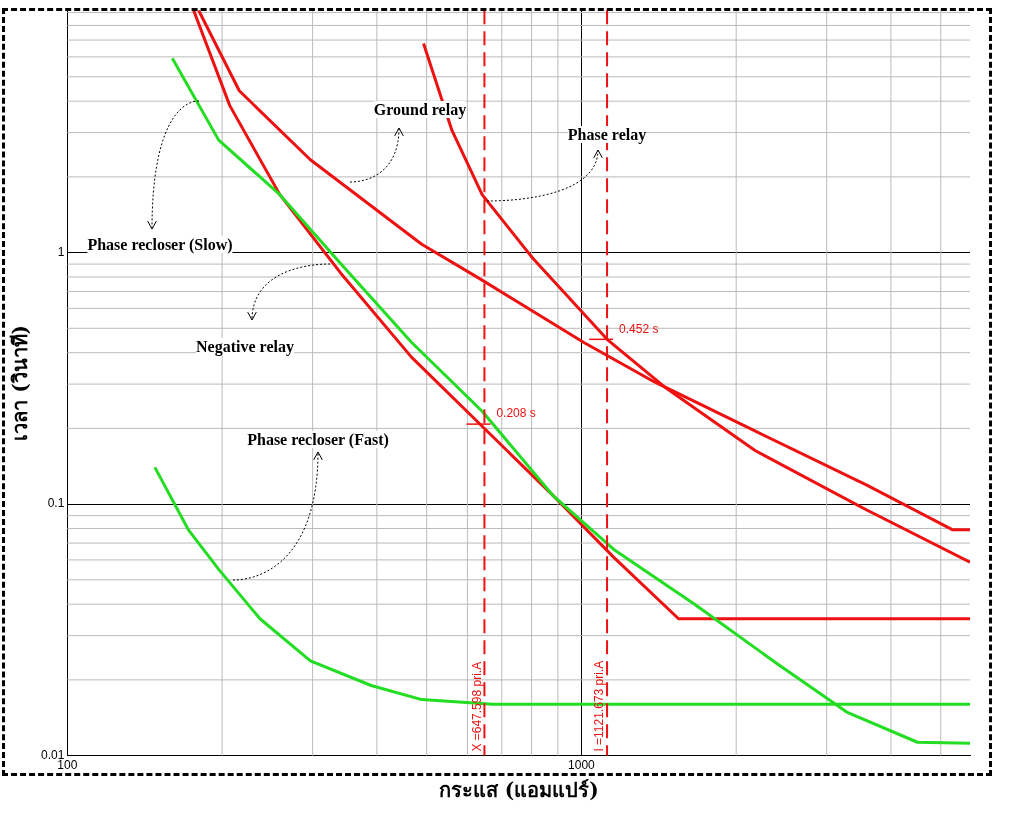 The width and height of the screenshot is (1017, 816). Describe the element at coordinates (61, 251) in the screenshot. I see `y-tick-label: 1` at that location.